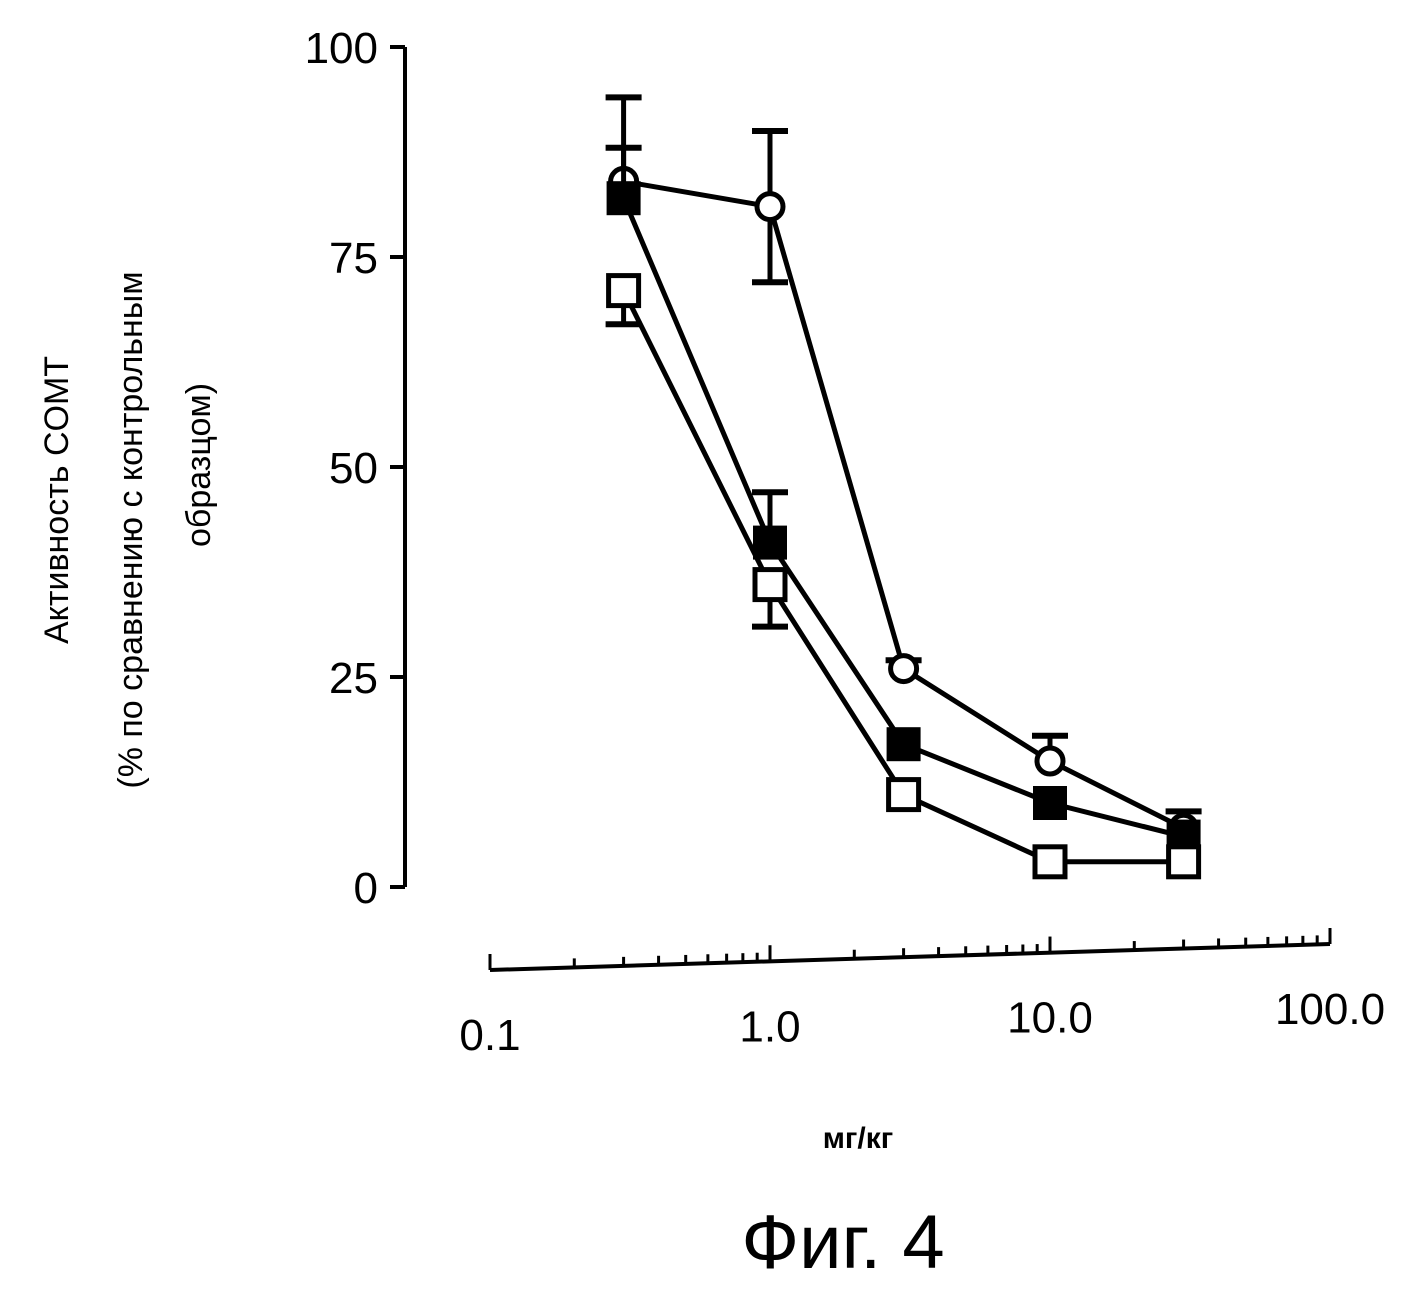 The image size is (1424, 1296). What do you see at coordinates (366, 888) in the screenshot?
I see `y-tick-label: 0` at bounding box center [366, 888].